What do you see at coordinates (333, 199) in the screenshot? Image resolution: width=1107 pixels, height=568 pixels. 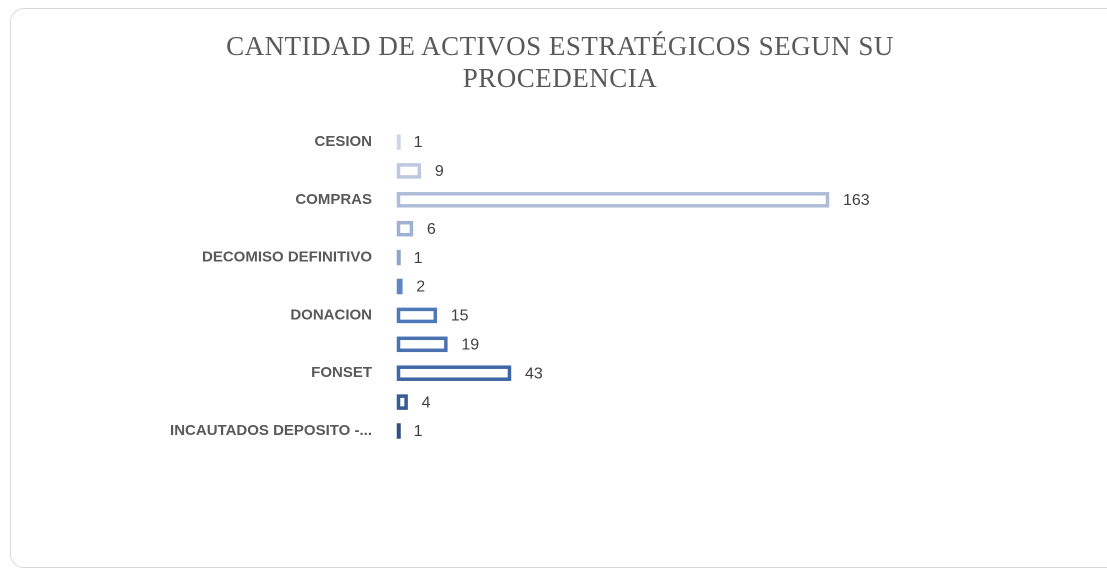 I see `y-tick-label: COMPRAS` at bounding box center [333, 199].